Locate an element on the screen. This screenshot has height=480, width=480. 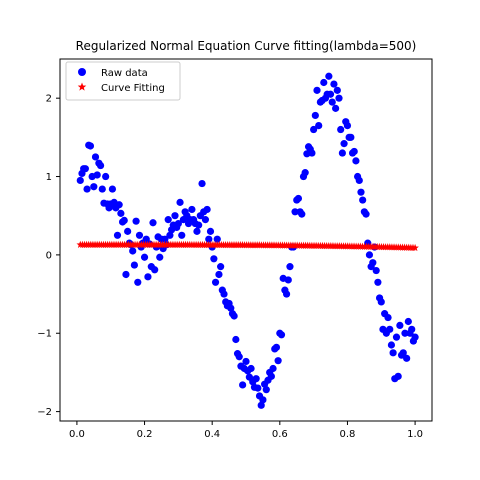
x-tick-label: 1.0 is located at coordinates (415, 434).